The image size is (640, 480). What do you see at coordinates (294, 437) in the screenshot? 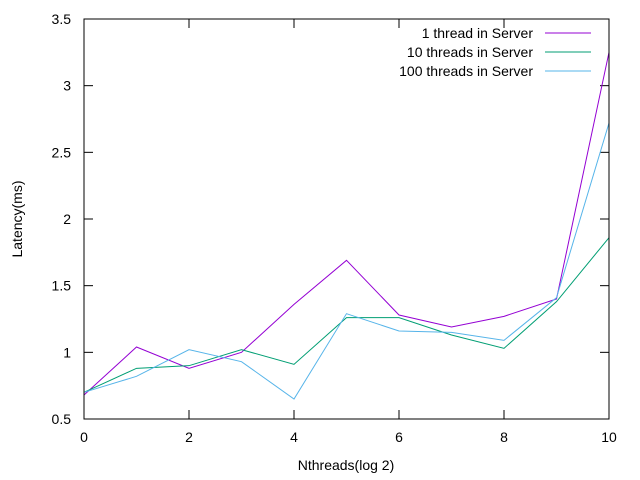
I see `x-tick-label: 4` at bounding box center [294, 437].